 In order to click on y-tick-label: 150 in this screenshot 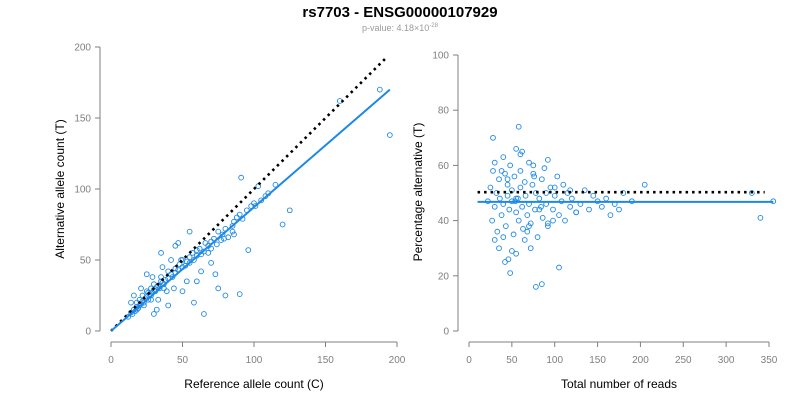, I will do `click(82, 119)`.